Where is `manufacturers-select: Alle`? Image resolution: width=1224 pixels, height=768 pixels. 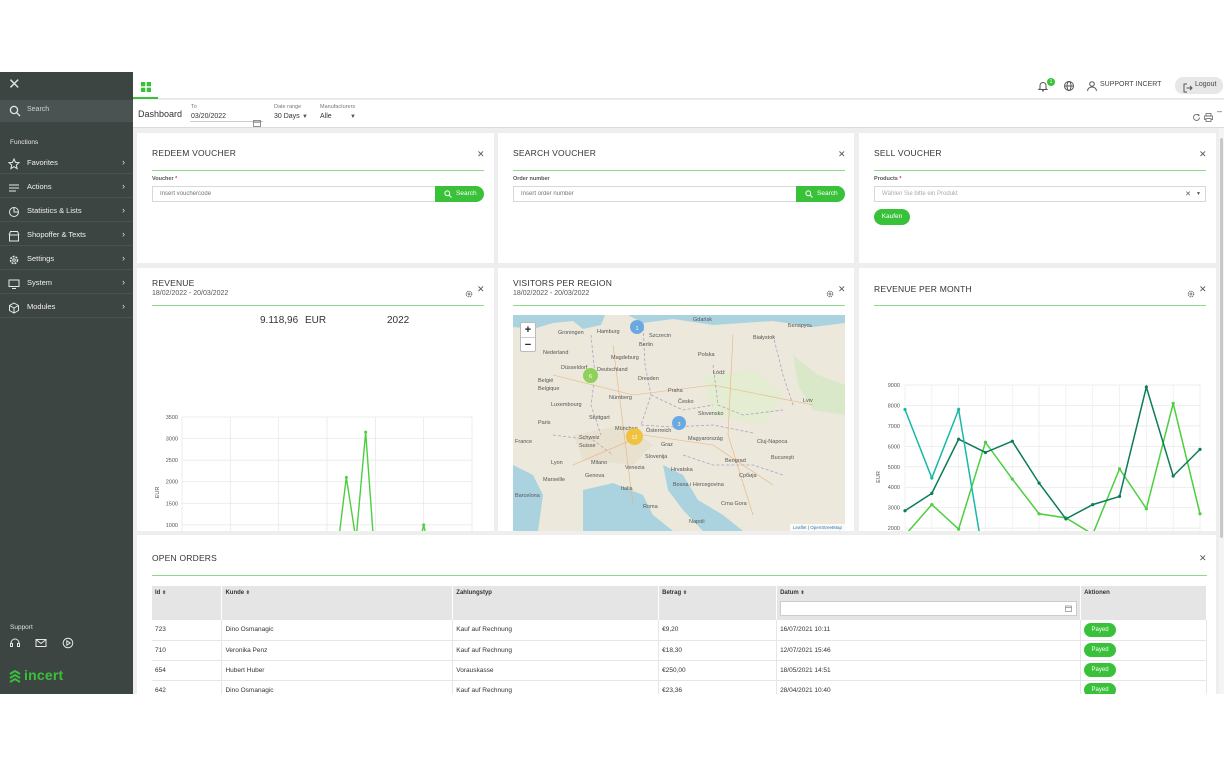
manufacturers-select: Alle is located at coordinates (326, 116).